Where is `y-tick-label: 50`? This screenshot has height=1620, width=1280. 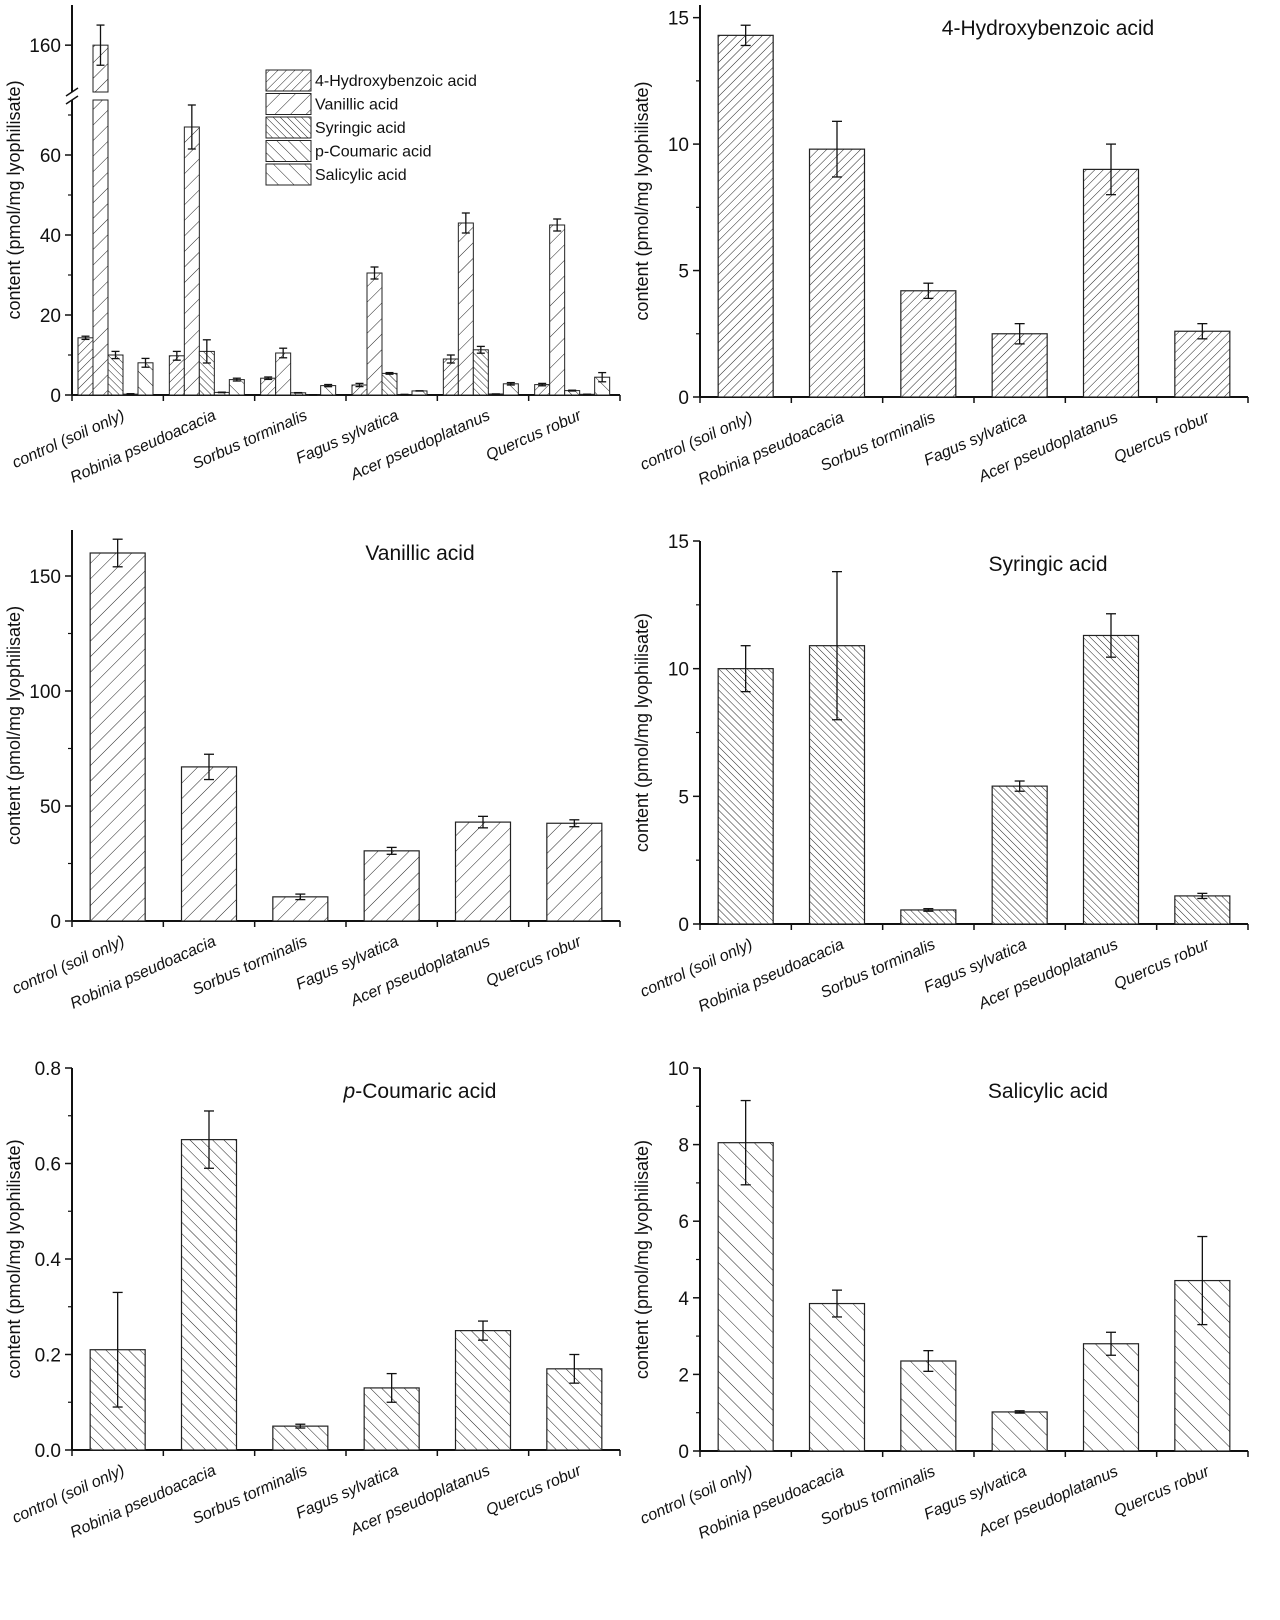
y-tick-label: 50 is located at coordinates (50, 807).